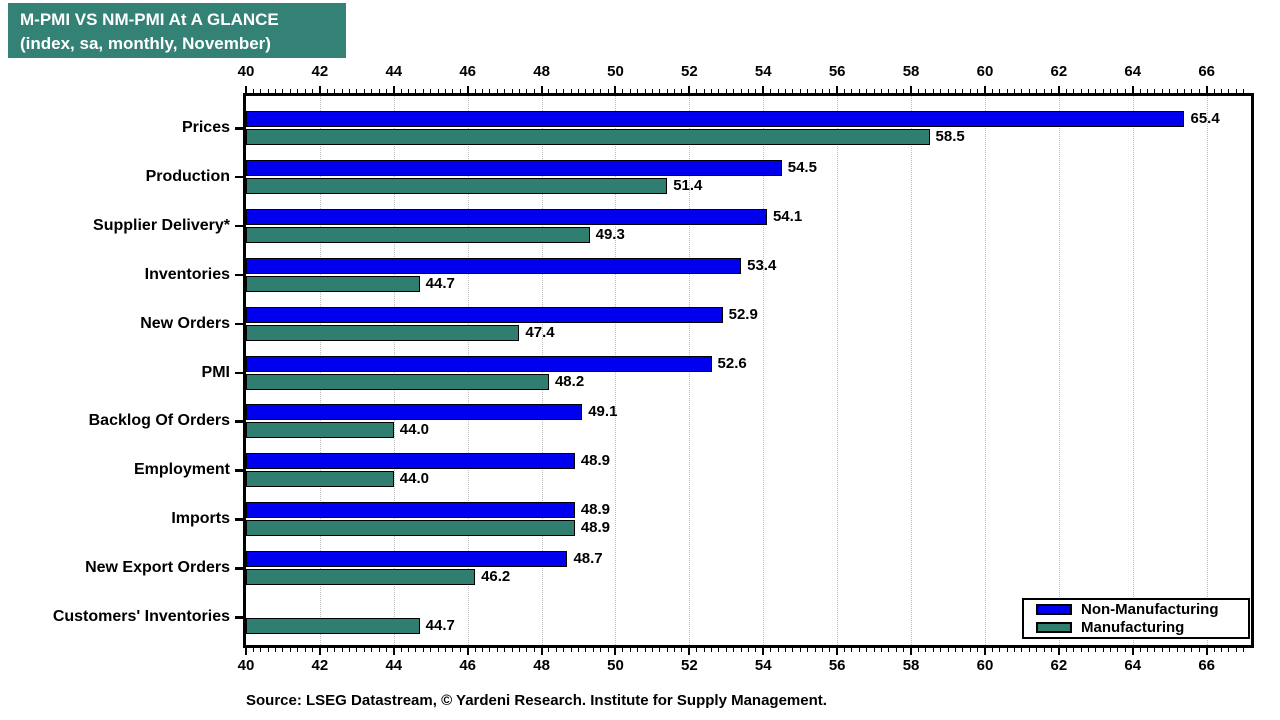 The width and height of the screenshot is (1280, 720). What do you see at coordinates (744, 665) in the screenshot?
I see `bottom-x-axis: 40 42 44 46 48 50 52 54 56 58 60 62 64 66` at bounding box center [744, 665].